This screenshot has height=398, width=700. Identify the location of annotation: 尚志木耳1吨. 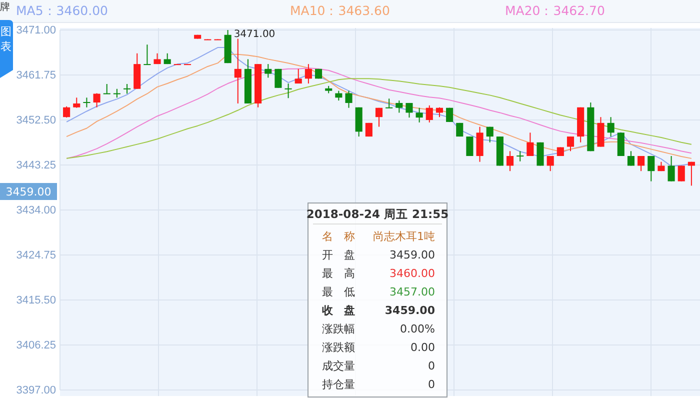
(404, 236).